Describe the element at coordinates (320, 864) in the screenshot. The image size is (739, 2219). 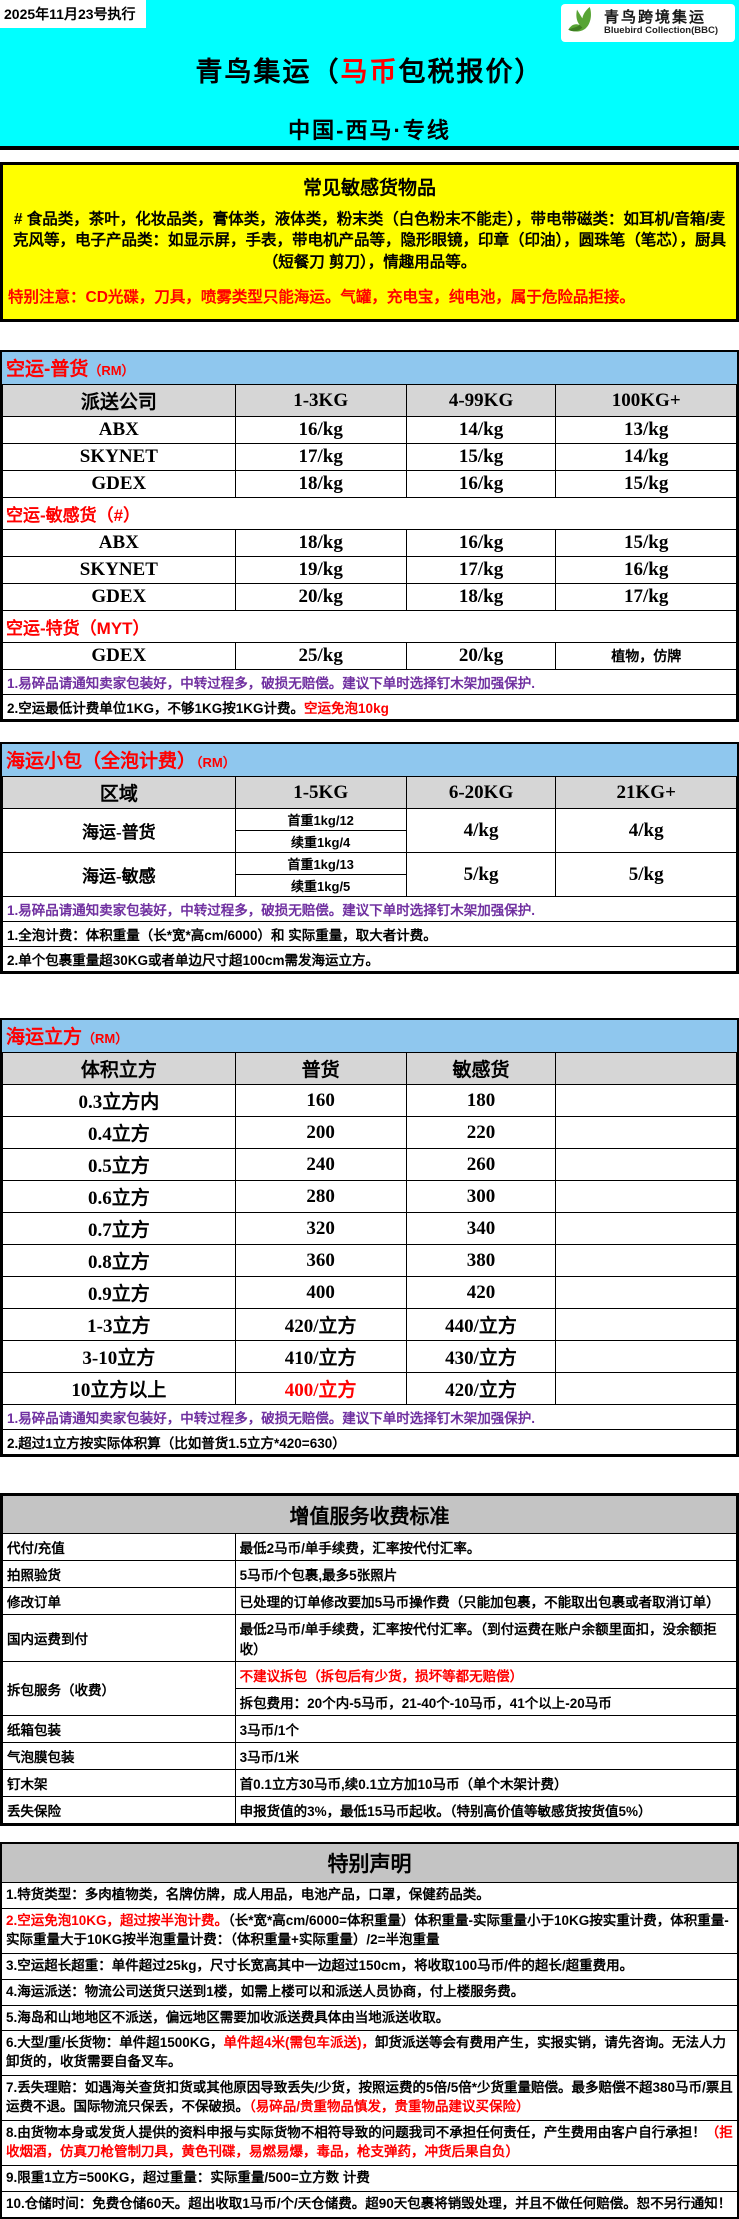
I see `first-weight-cell: 首重1kg/13` at that location.